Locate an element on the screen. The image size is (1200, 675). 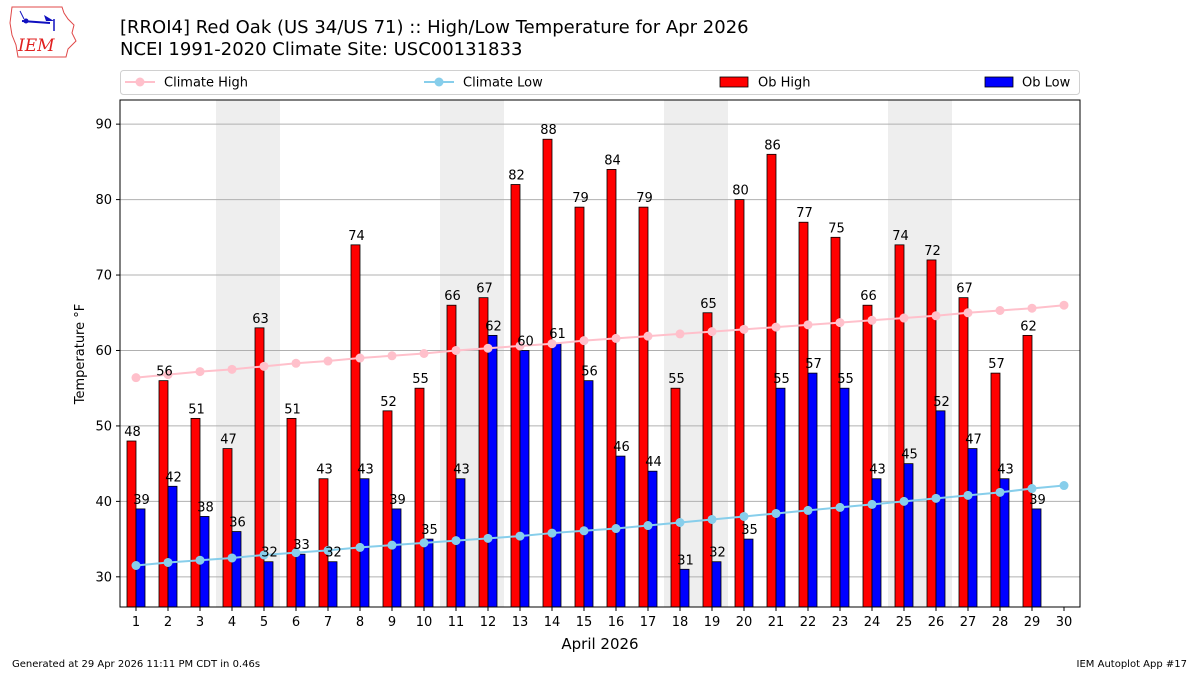
ob-low-label: 32 is located at coordinates (717, 553).